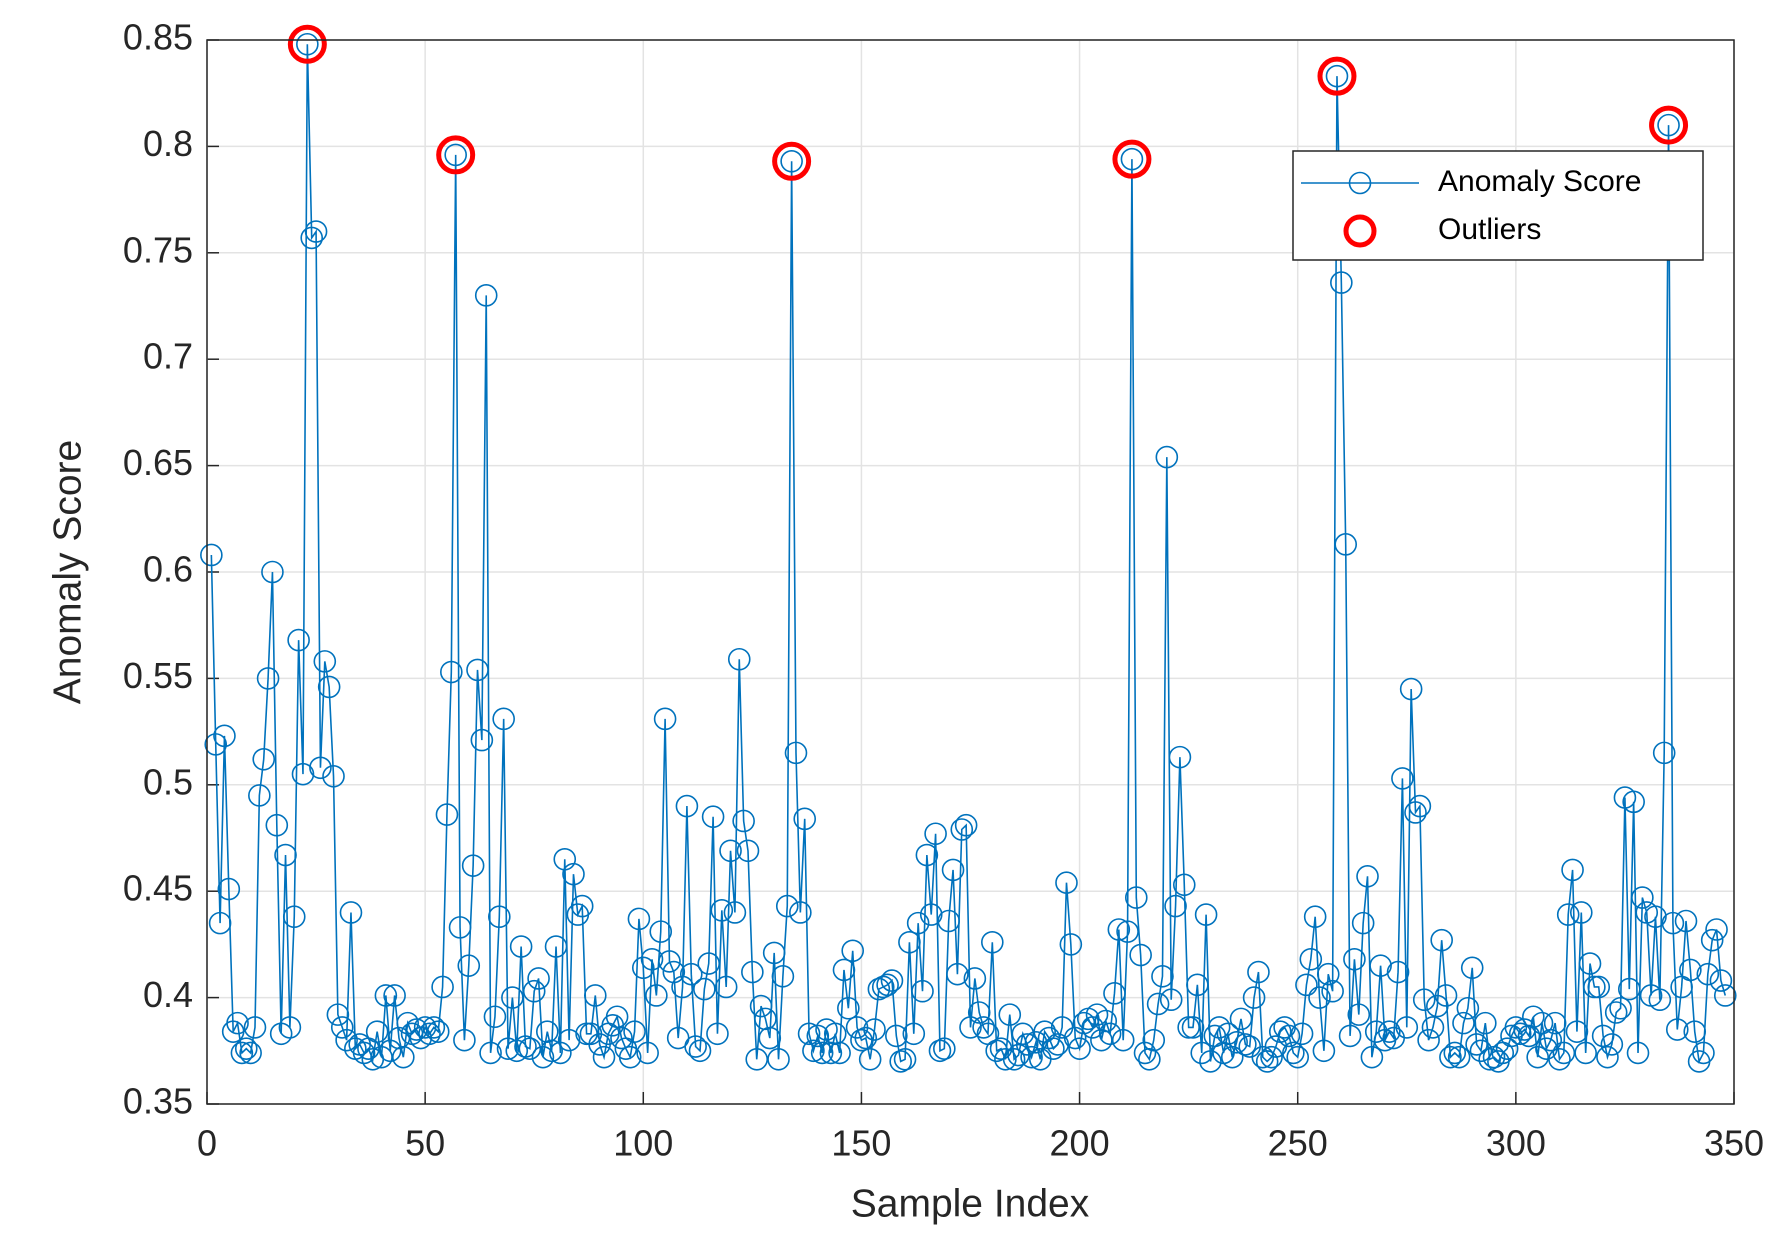 The width and height of the screenshot is (1780, 1258). Describe the element at coordinates (307, 44) in the screenshot. I see `outlier-marker` at that location.